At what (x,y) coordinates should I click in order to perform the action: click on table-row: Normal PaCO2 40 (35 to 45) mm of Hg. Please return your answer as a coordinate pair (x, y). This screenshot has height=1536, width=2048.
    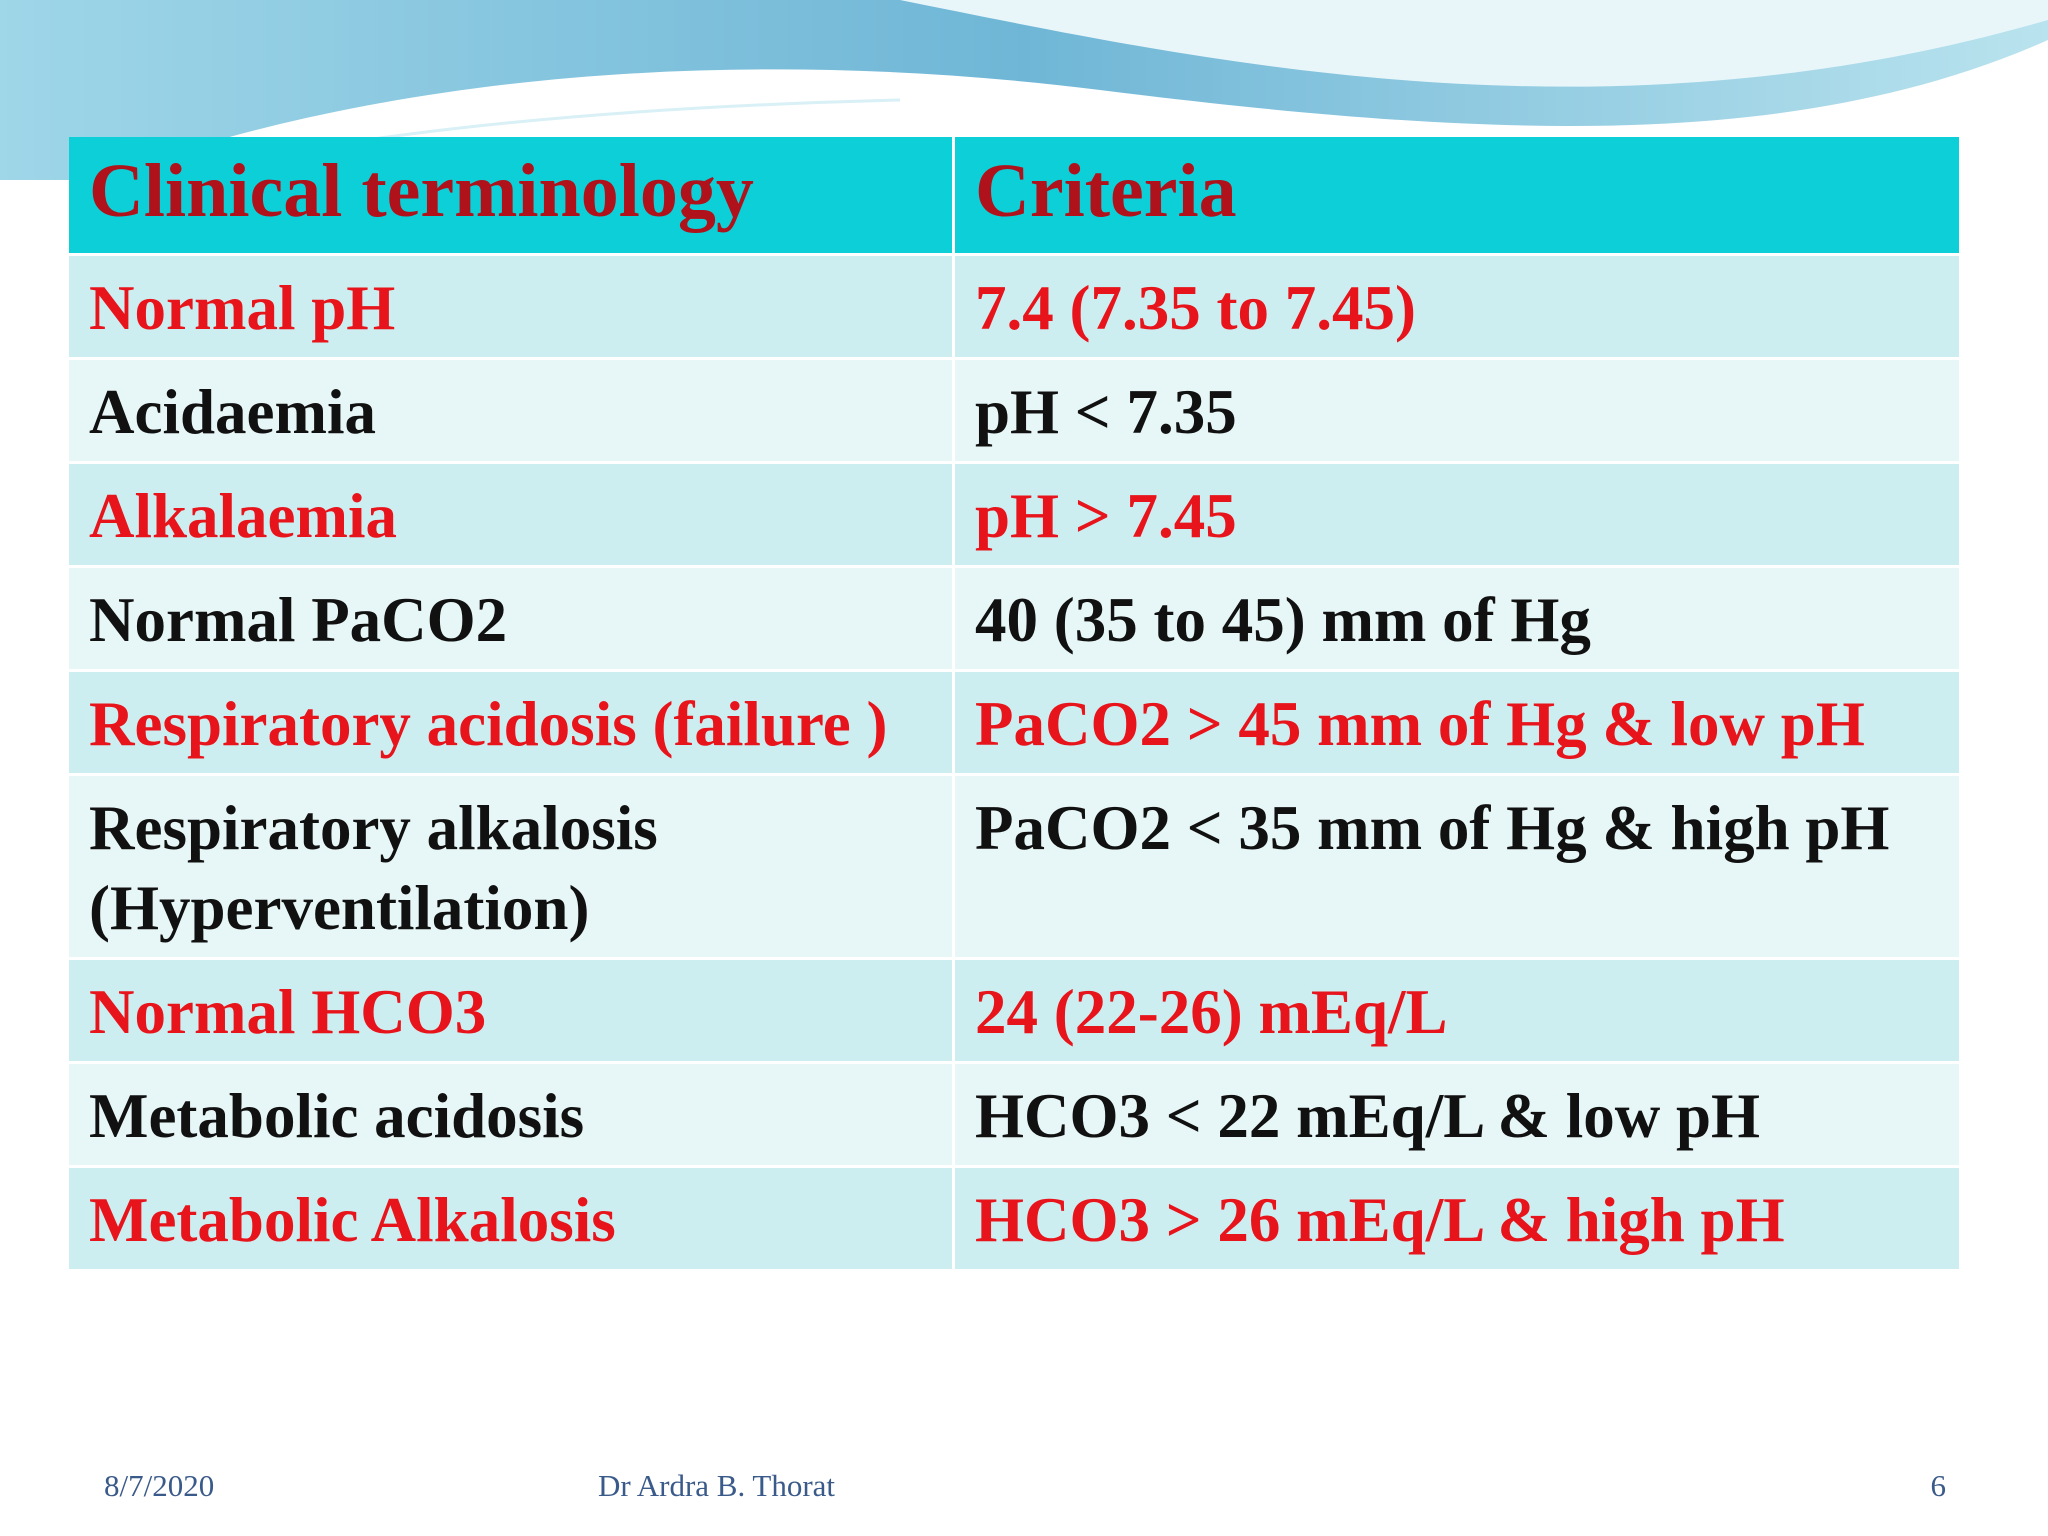
    Looking at the image, I should click on (1015, 620).